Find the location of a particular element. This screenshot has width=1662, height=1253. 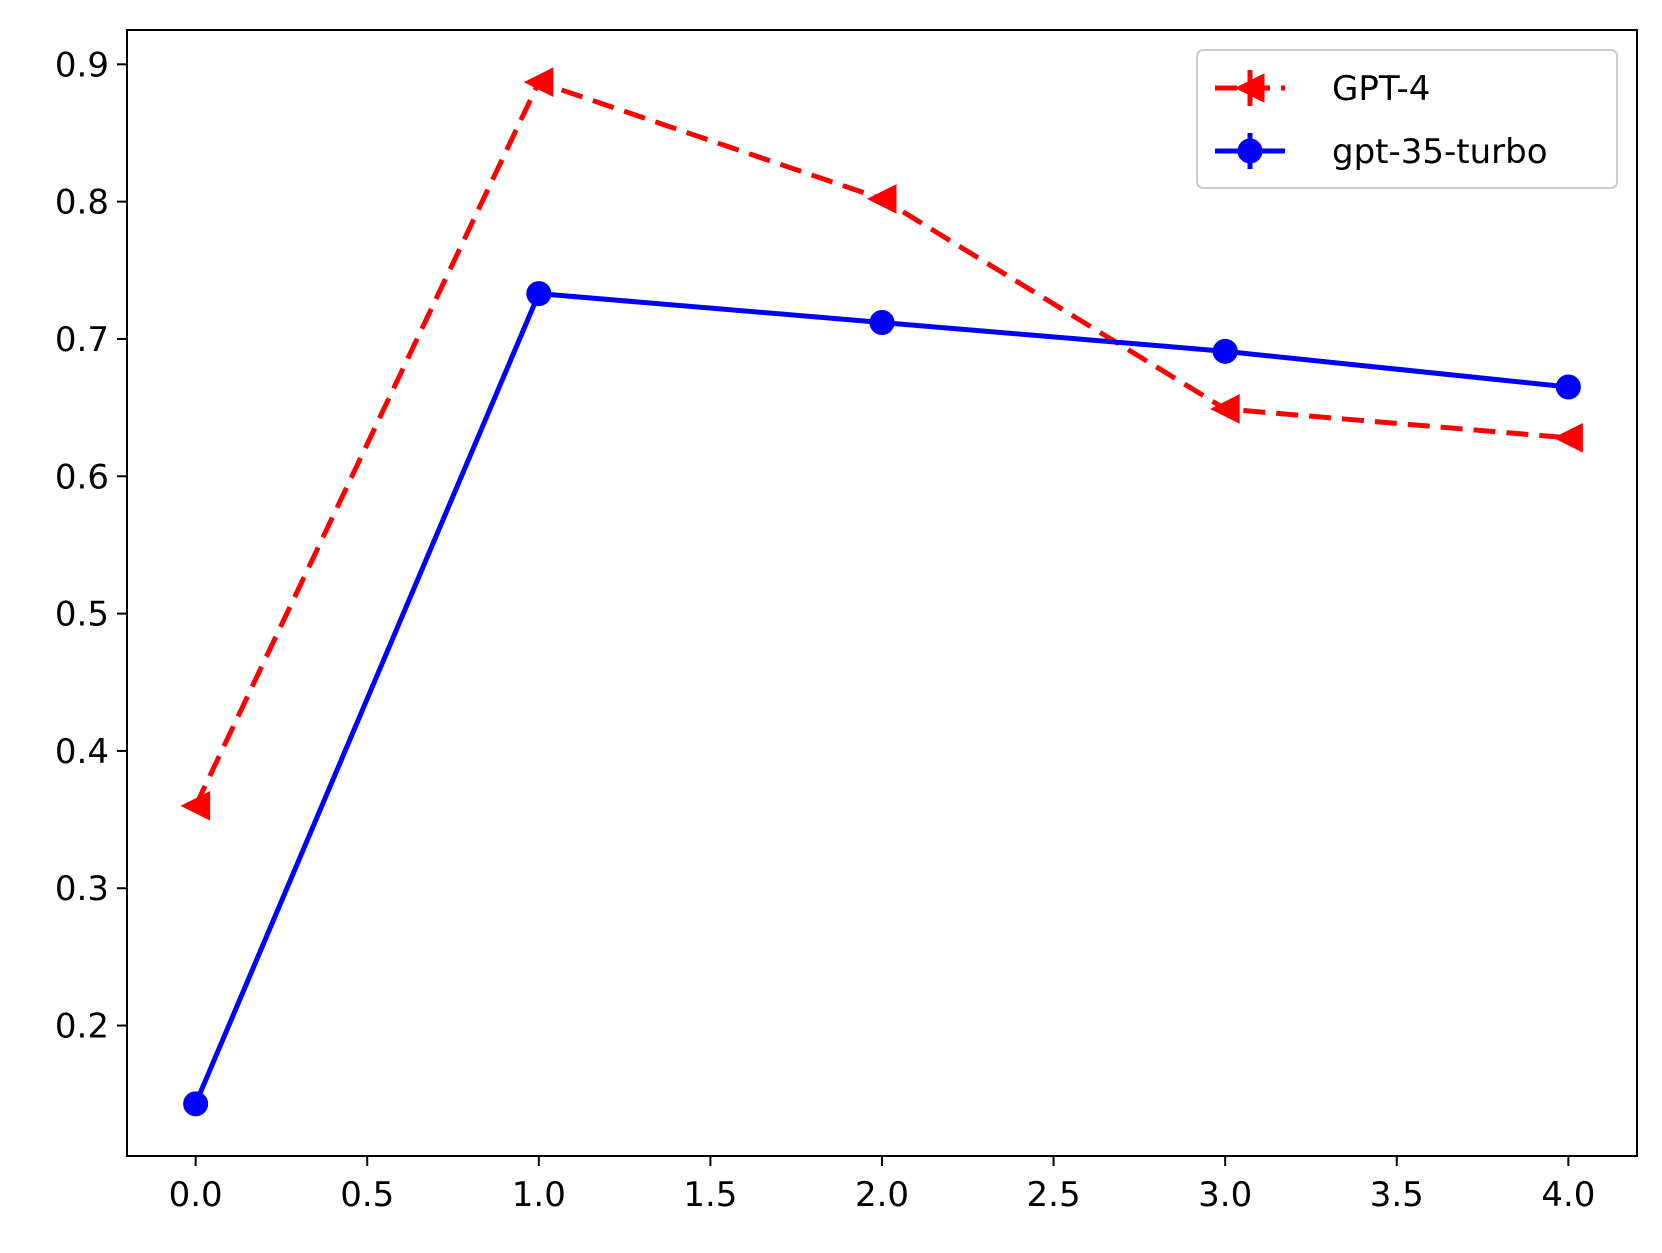

x-tick-label: 1.0 is located at coordinates (539, 1195).